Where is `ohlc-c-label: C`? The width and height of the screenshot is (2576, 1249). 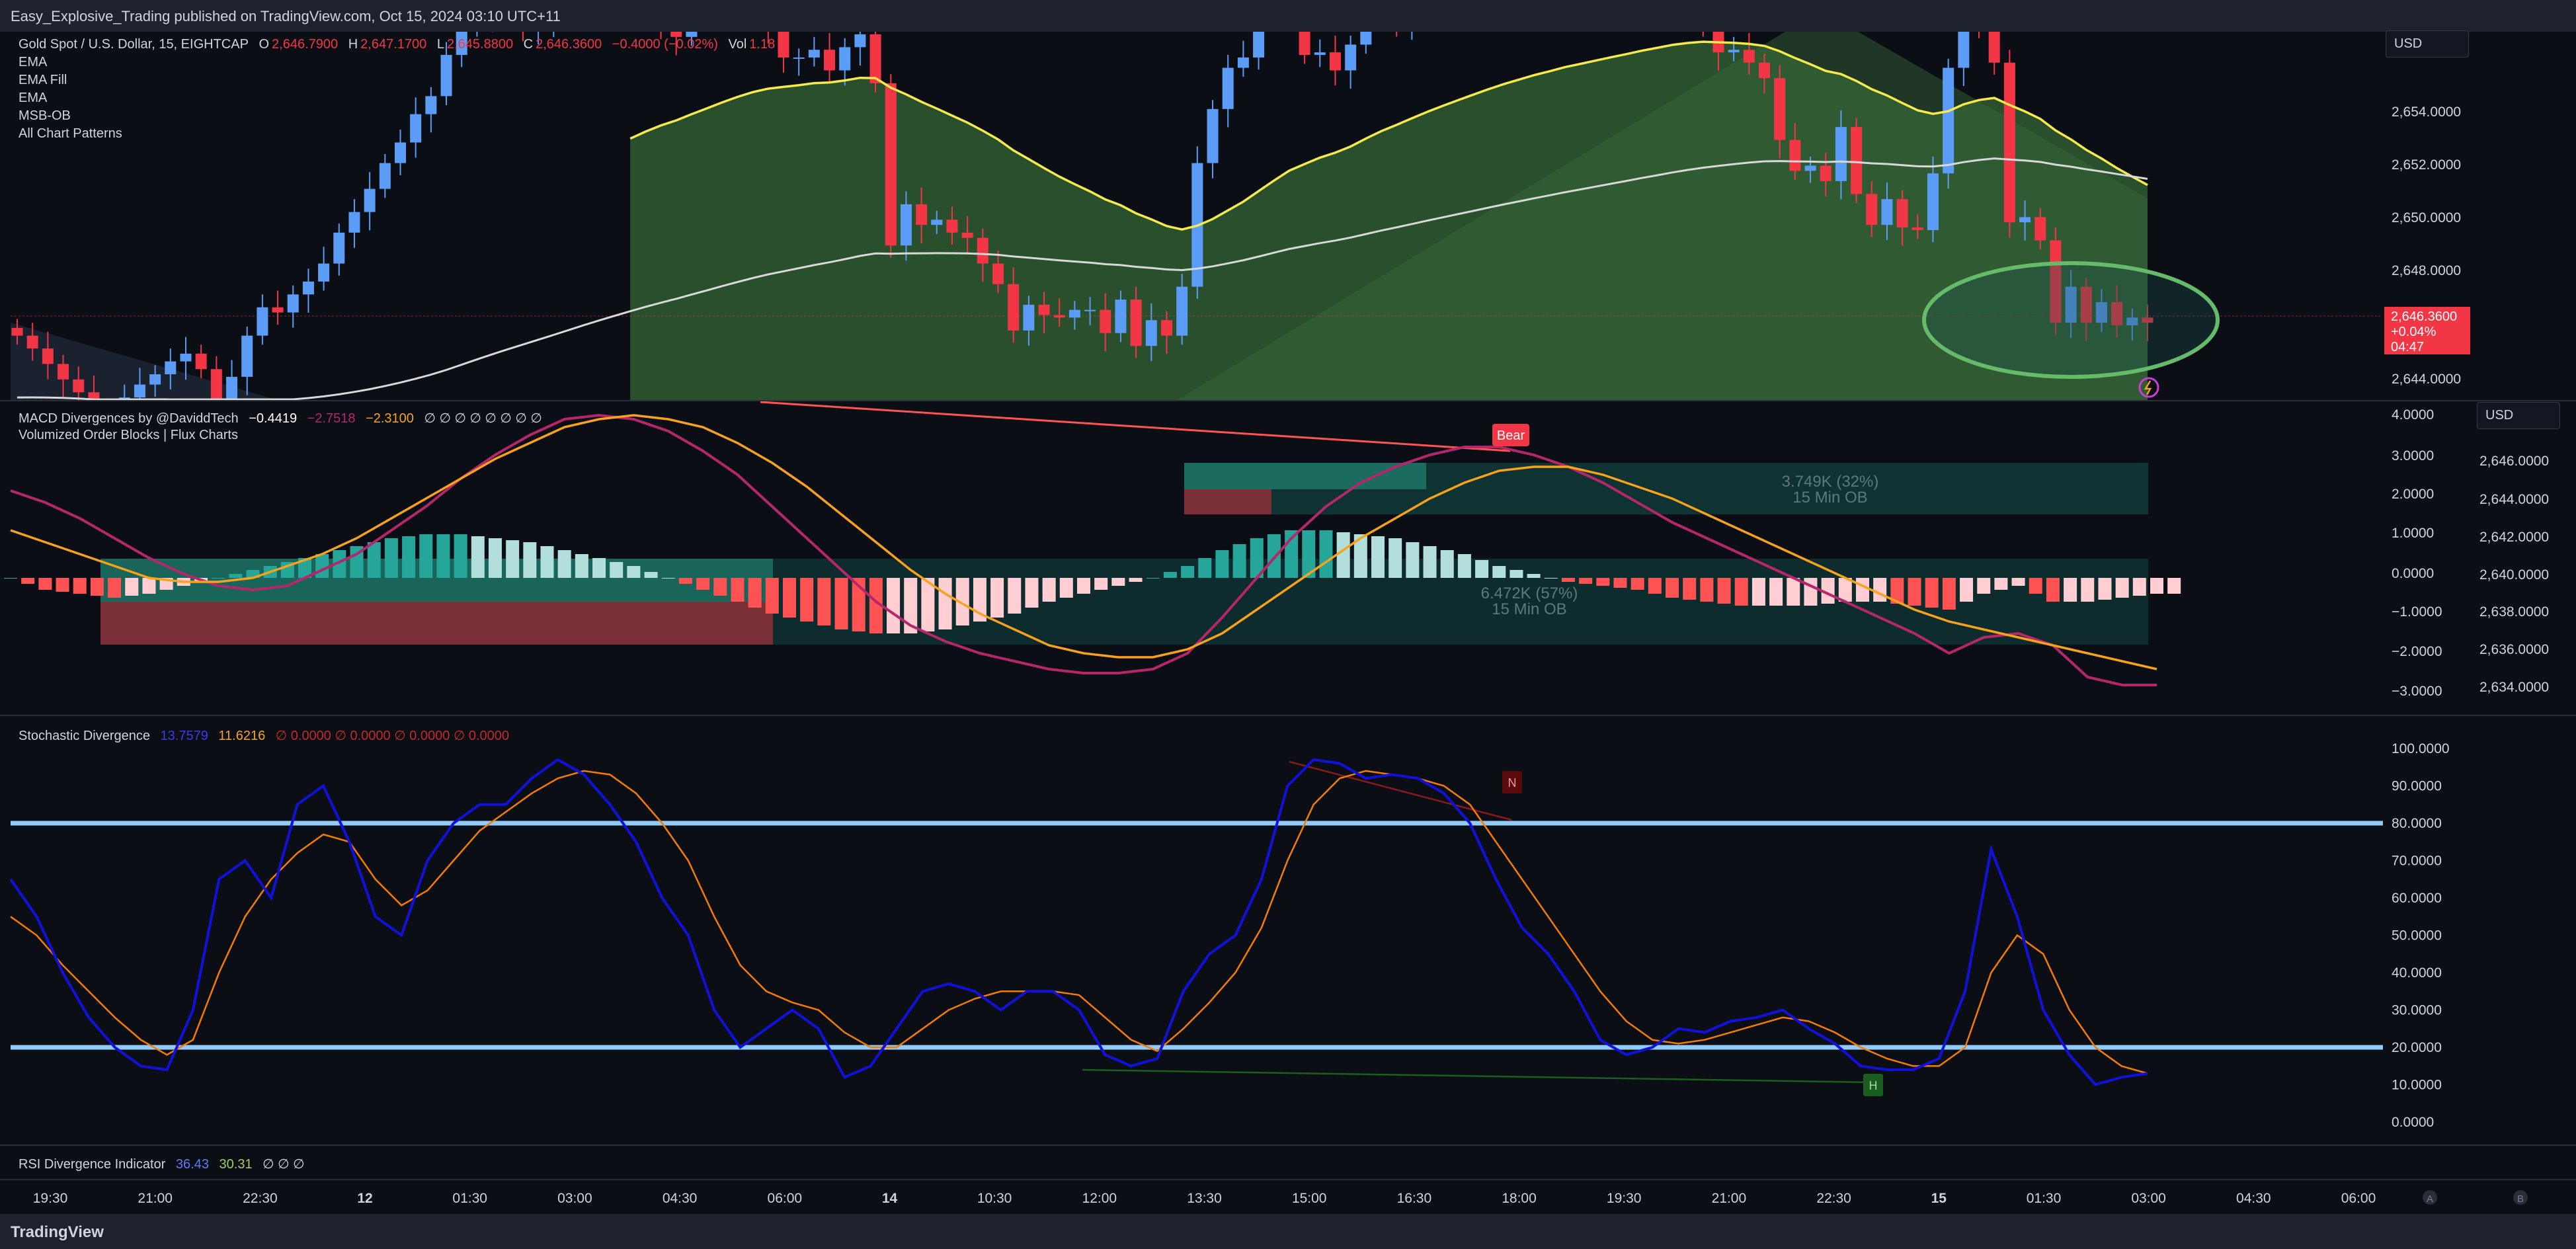 ohlc-c-label: C is located at coordinates (528, 44).